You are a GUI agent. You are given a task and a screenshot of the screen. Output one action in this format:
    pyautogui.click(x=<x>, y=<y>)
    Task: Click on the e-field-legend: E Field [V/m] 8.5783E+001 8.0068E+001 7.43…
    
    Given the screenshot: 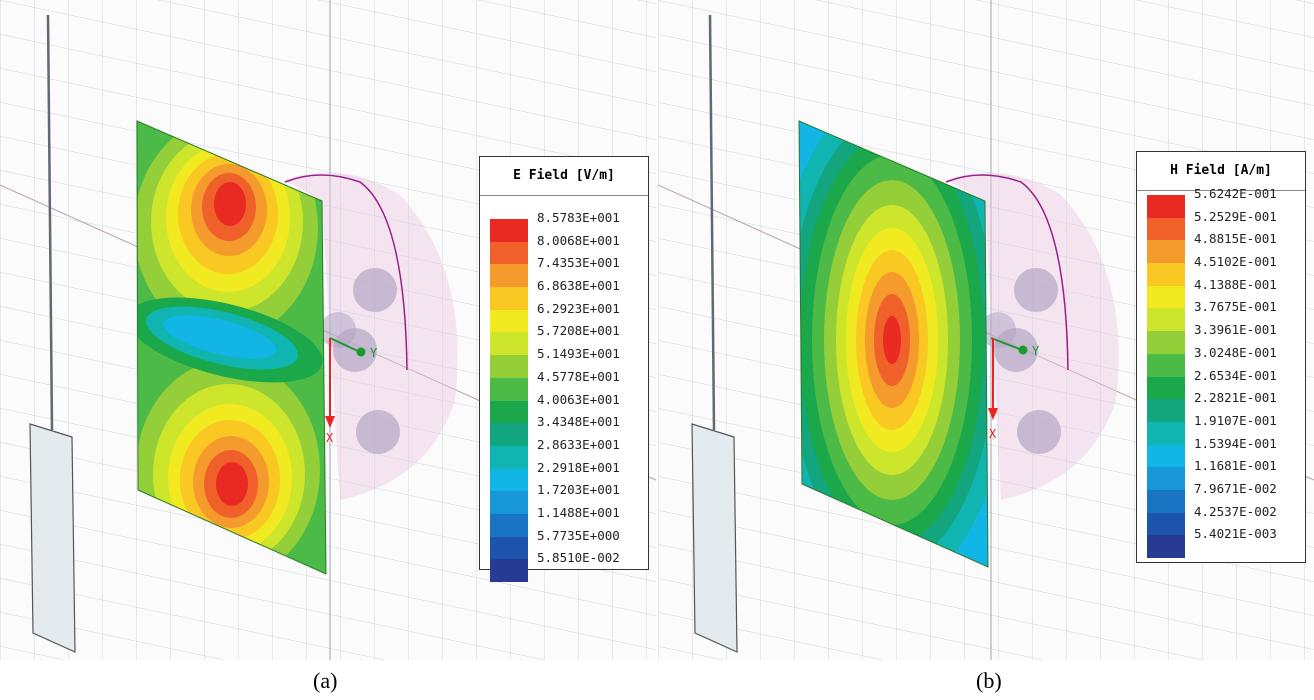 What is the action you would take?
    pyautogui.click(x=564, y=369)
    